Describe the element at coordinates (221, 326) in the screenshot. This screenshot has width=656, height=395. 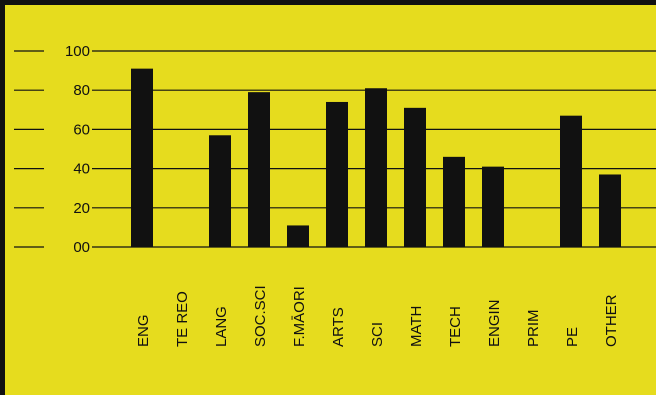
I see `category-label: LANG` at that location.